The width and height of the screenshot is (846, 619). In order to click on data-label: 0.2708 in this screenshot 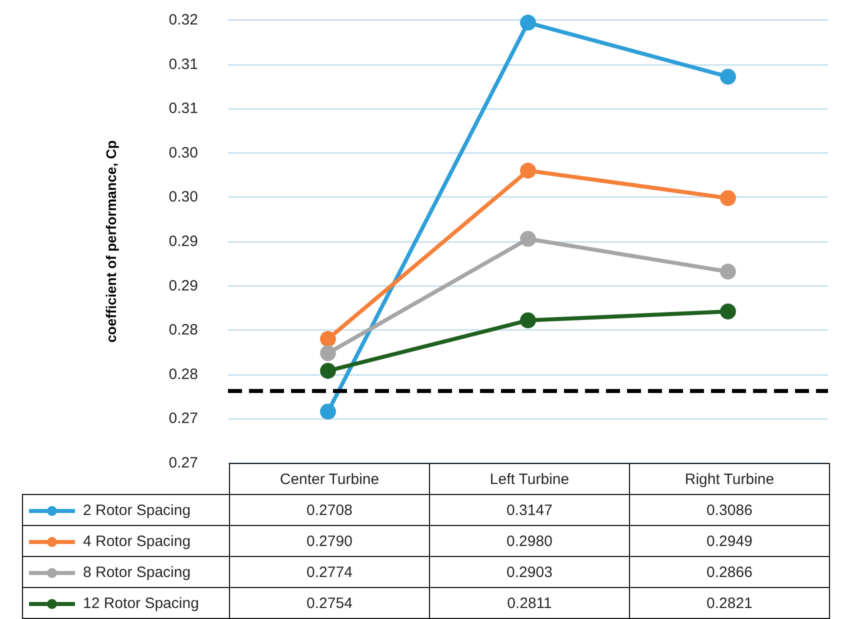, I will do `click(330, 510)`.